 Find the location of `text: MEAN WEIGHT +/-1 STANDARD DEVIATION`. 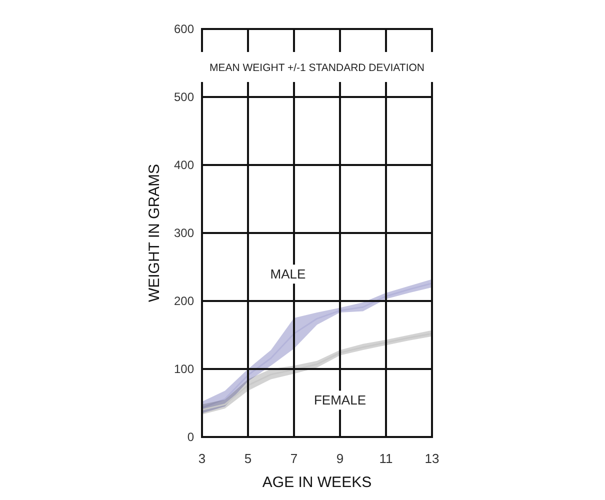

text: MEAN WEIGHT +/-1 STANDARD DEVIATION is located at coordinates (317, 68).